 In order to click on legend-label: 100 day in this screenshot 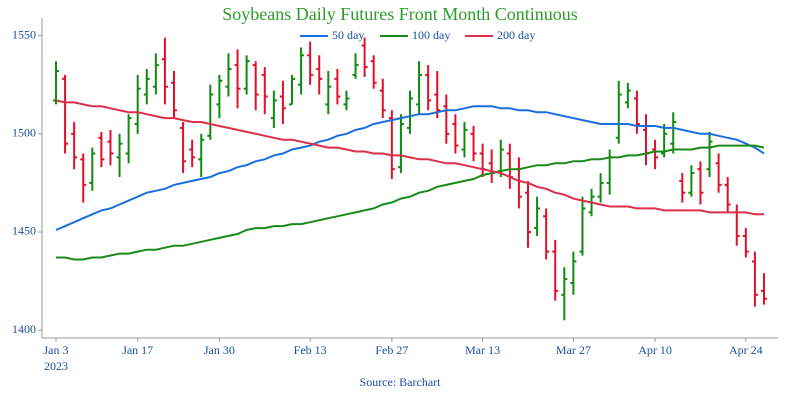, I will do `click(431, 35)`.